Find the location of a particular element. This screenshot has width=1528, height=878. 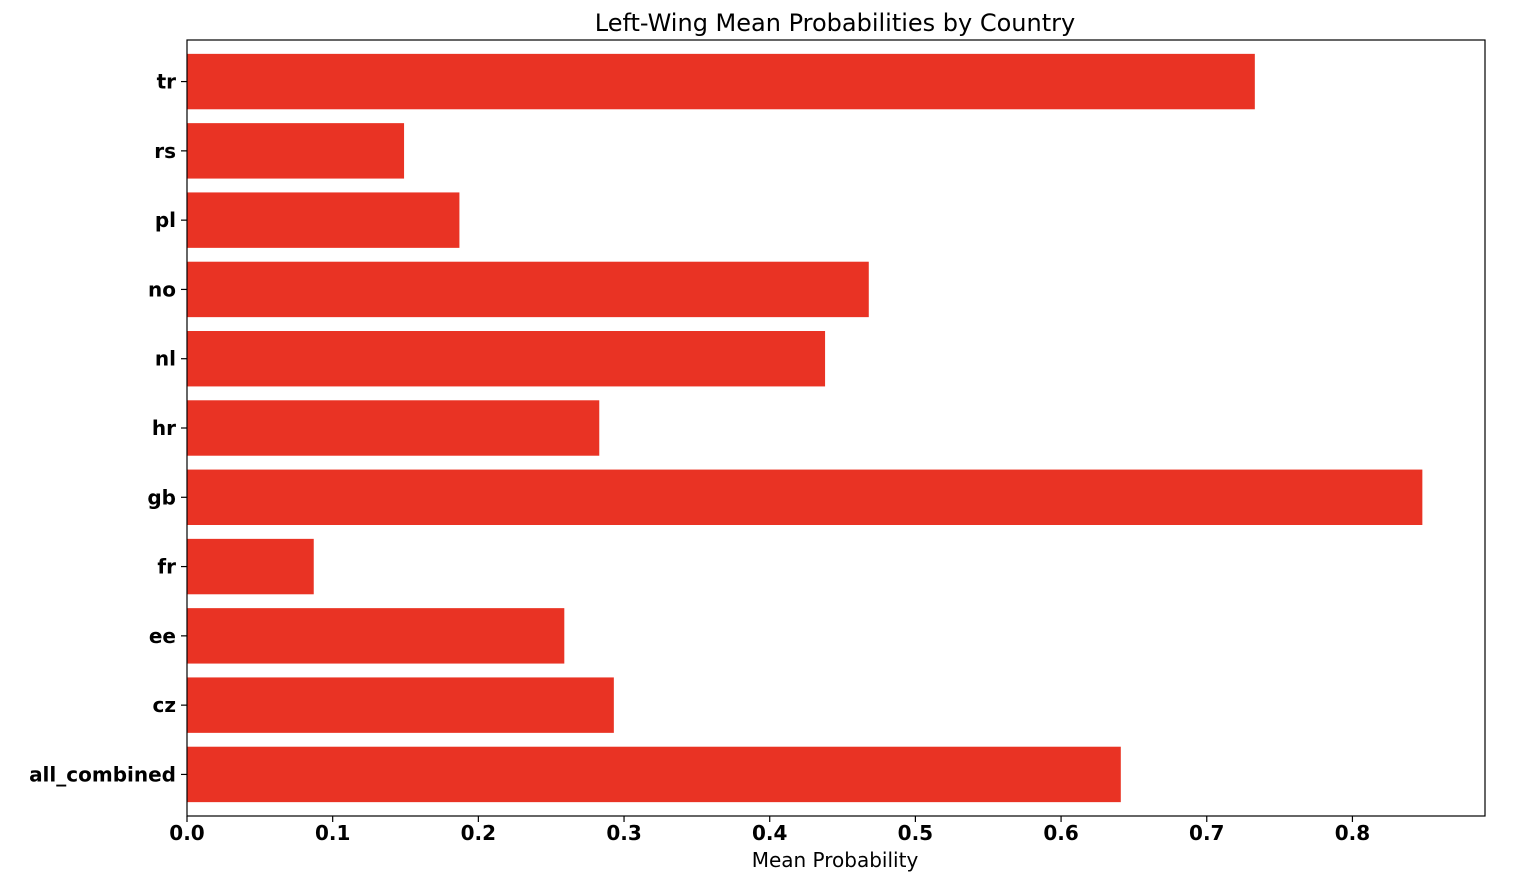

x-tick-label: 0.3 is located at coordinates (623, 833).